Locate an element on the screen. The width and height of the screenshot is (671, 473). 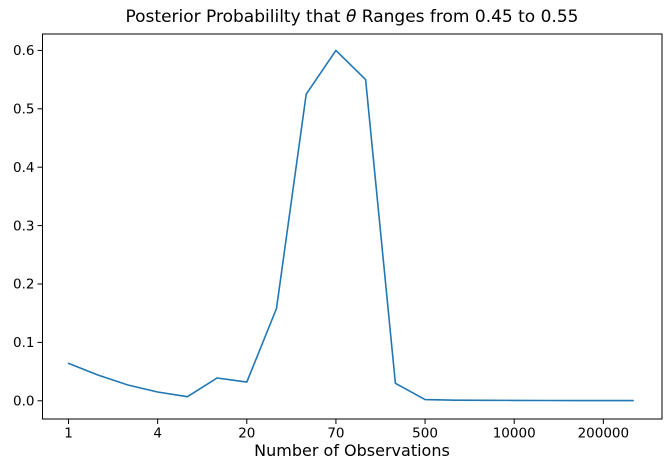
x-tick-label: 200000 is located at coordinates (604, 434).